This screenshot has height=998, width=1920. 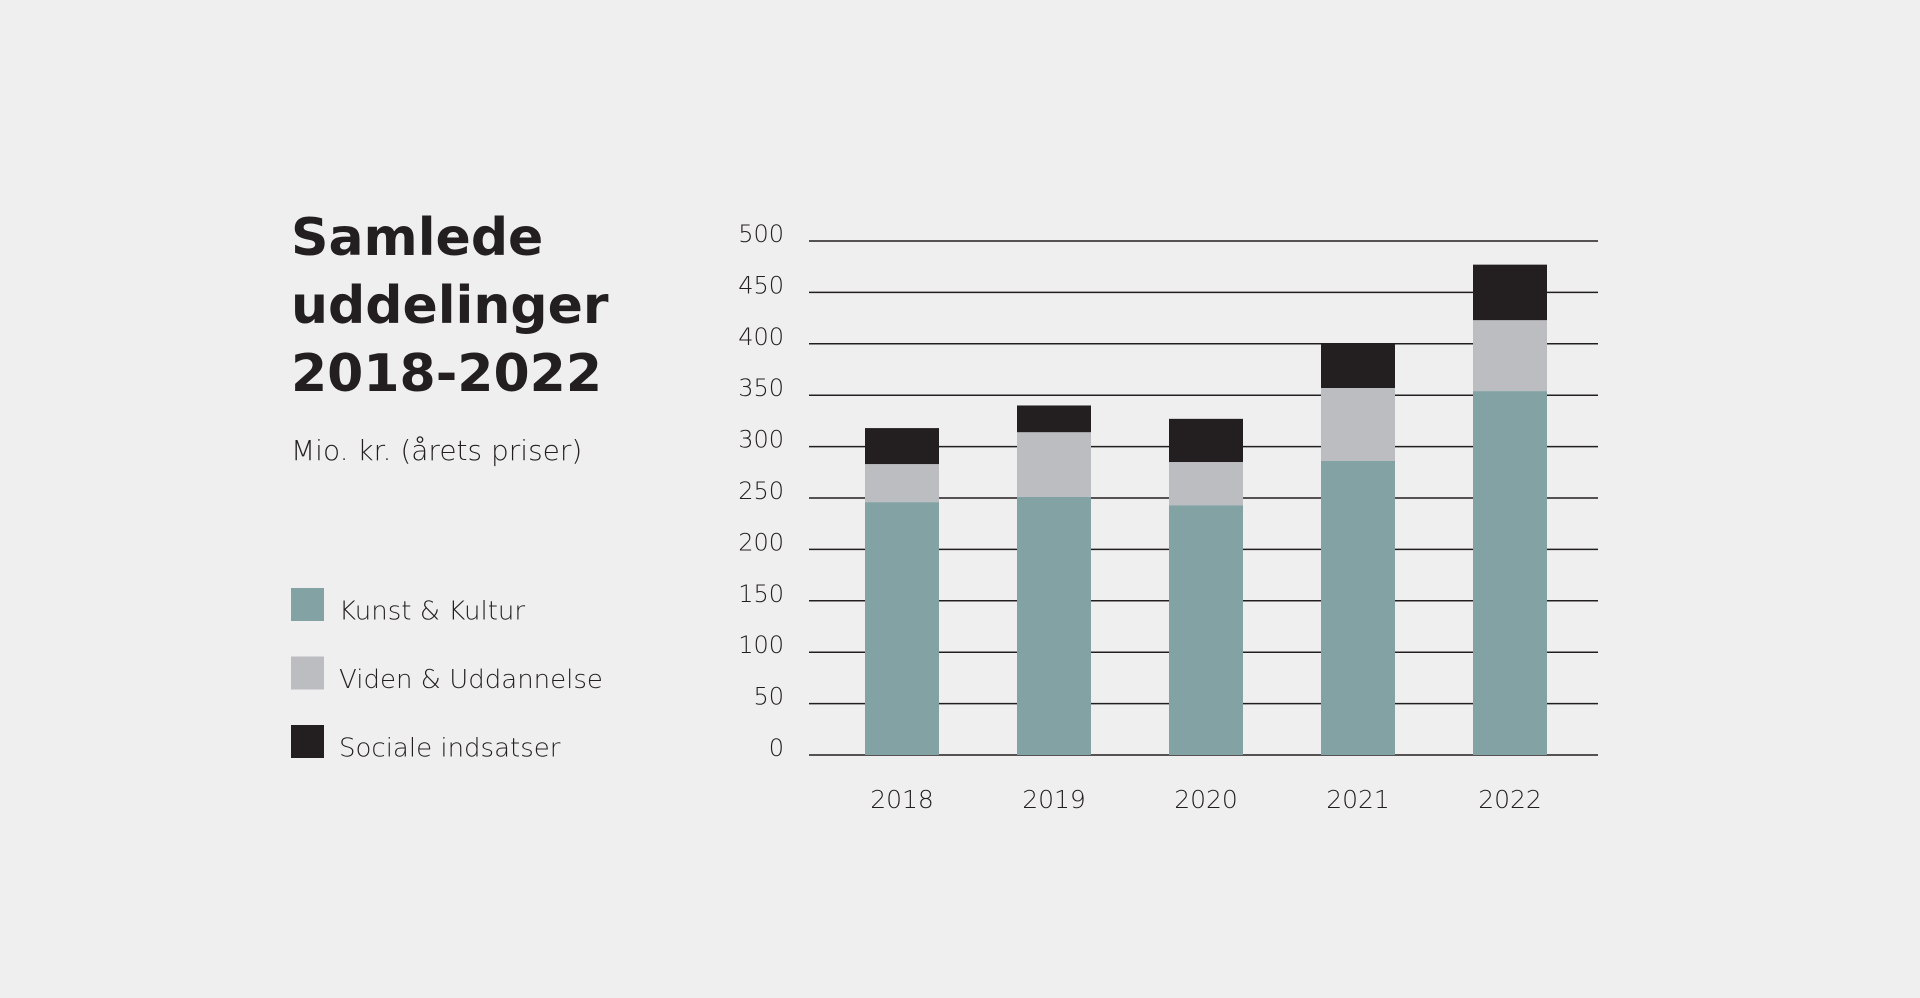 I want to click on x-tick-label: 2020, so click(x=1206, y=799).